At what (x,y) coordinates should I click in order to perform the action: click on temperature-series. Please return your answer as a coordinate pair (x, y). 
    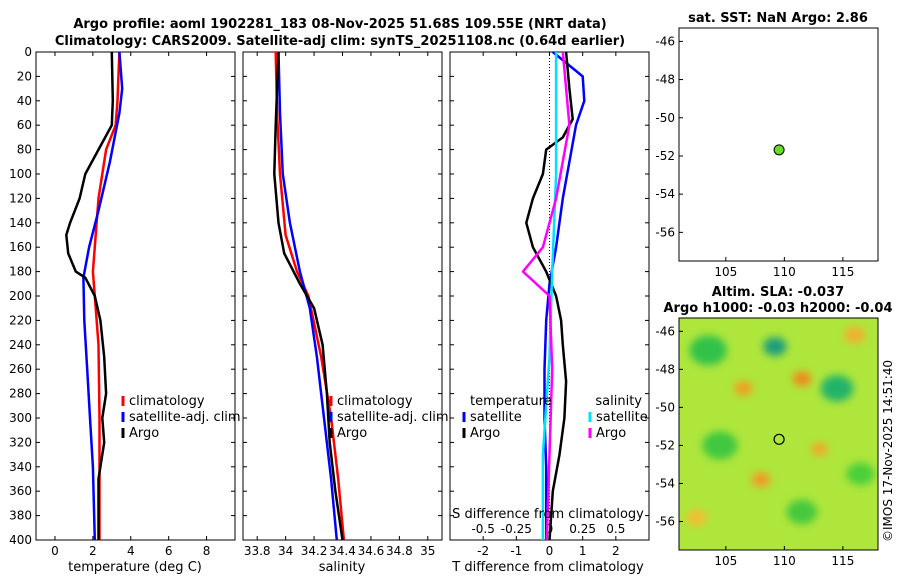
    Looking at the image, I should click on (94, 296).